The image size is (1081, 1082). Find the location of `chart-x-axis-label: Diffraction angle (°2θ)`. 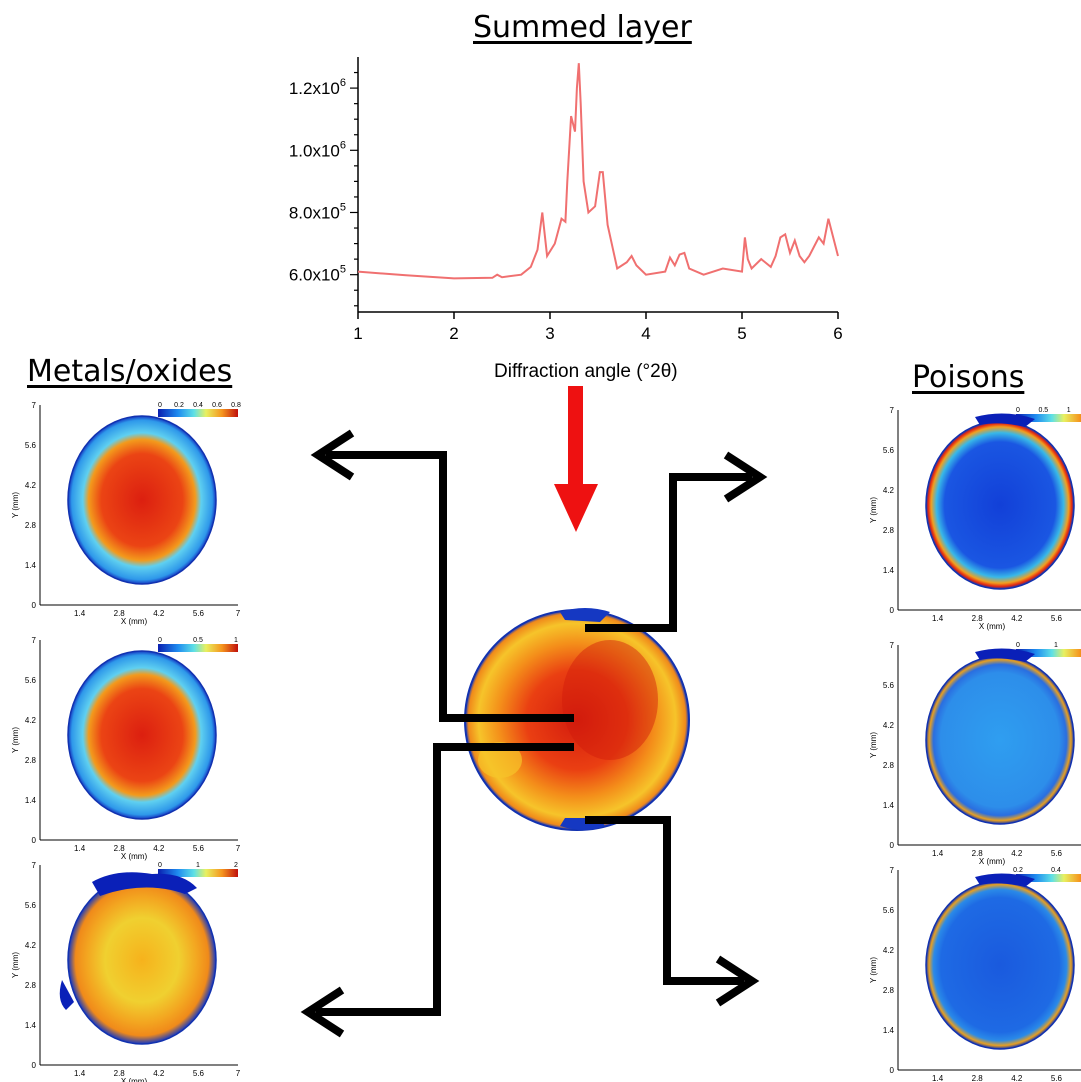

chart-x-axis-label: Diffraction angle (°2θ) is located at coordinates (586, 371).